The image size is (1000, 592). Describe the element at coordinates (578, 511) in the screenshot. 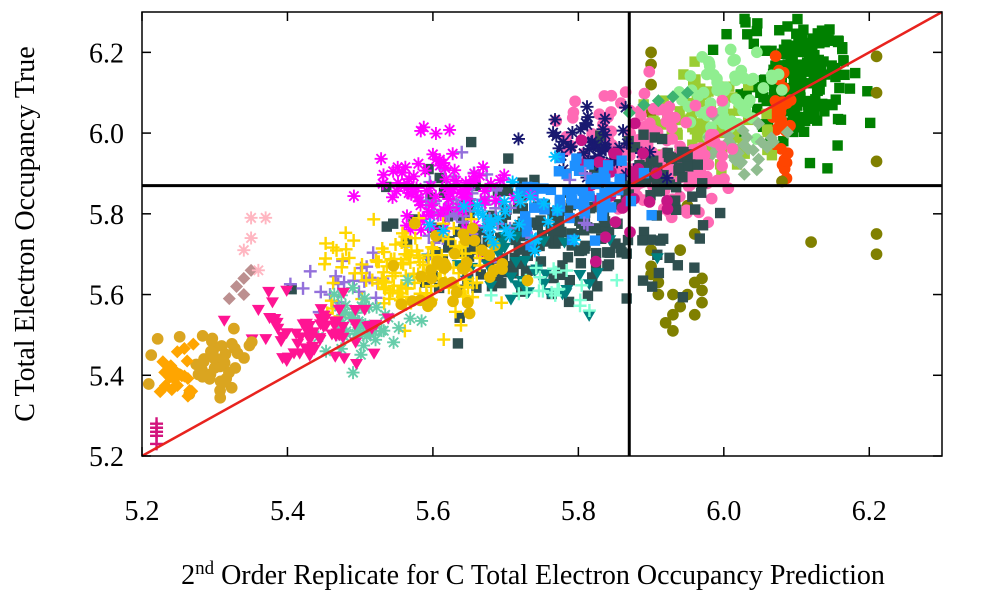

I see `x-tick-label: 5.8` at that location.